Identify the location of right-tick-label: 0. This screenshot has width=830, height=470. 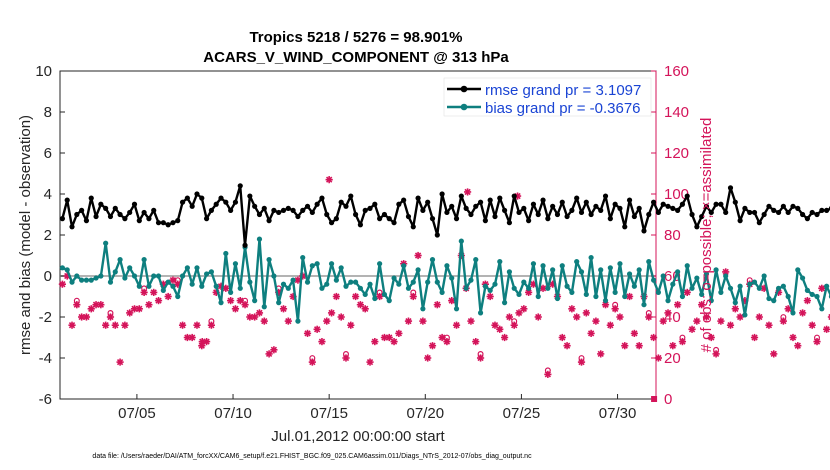
(668, 399).